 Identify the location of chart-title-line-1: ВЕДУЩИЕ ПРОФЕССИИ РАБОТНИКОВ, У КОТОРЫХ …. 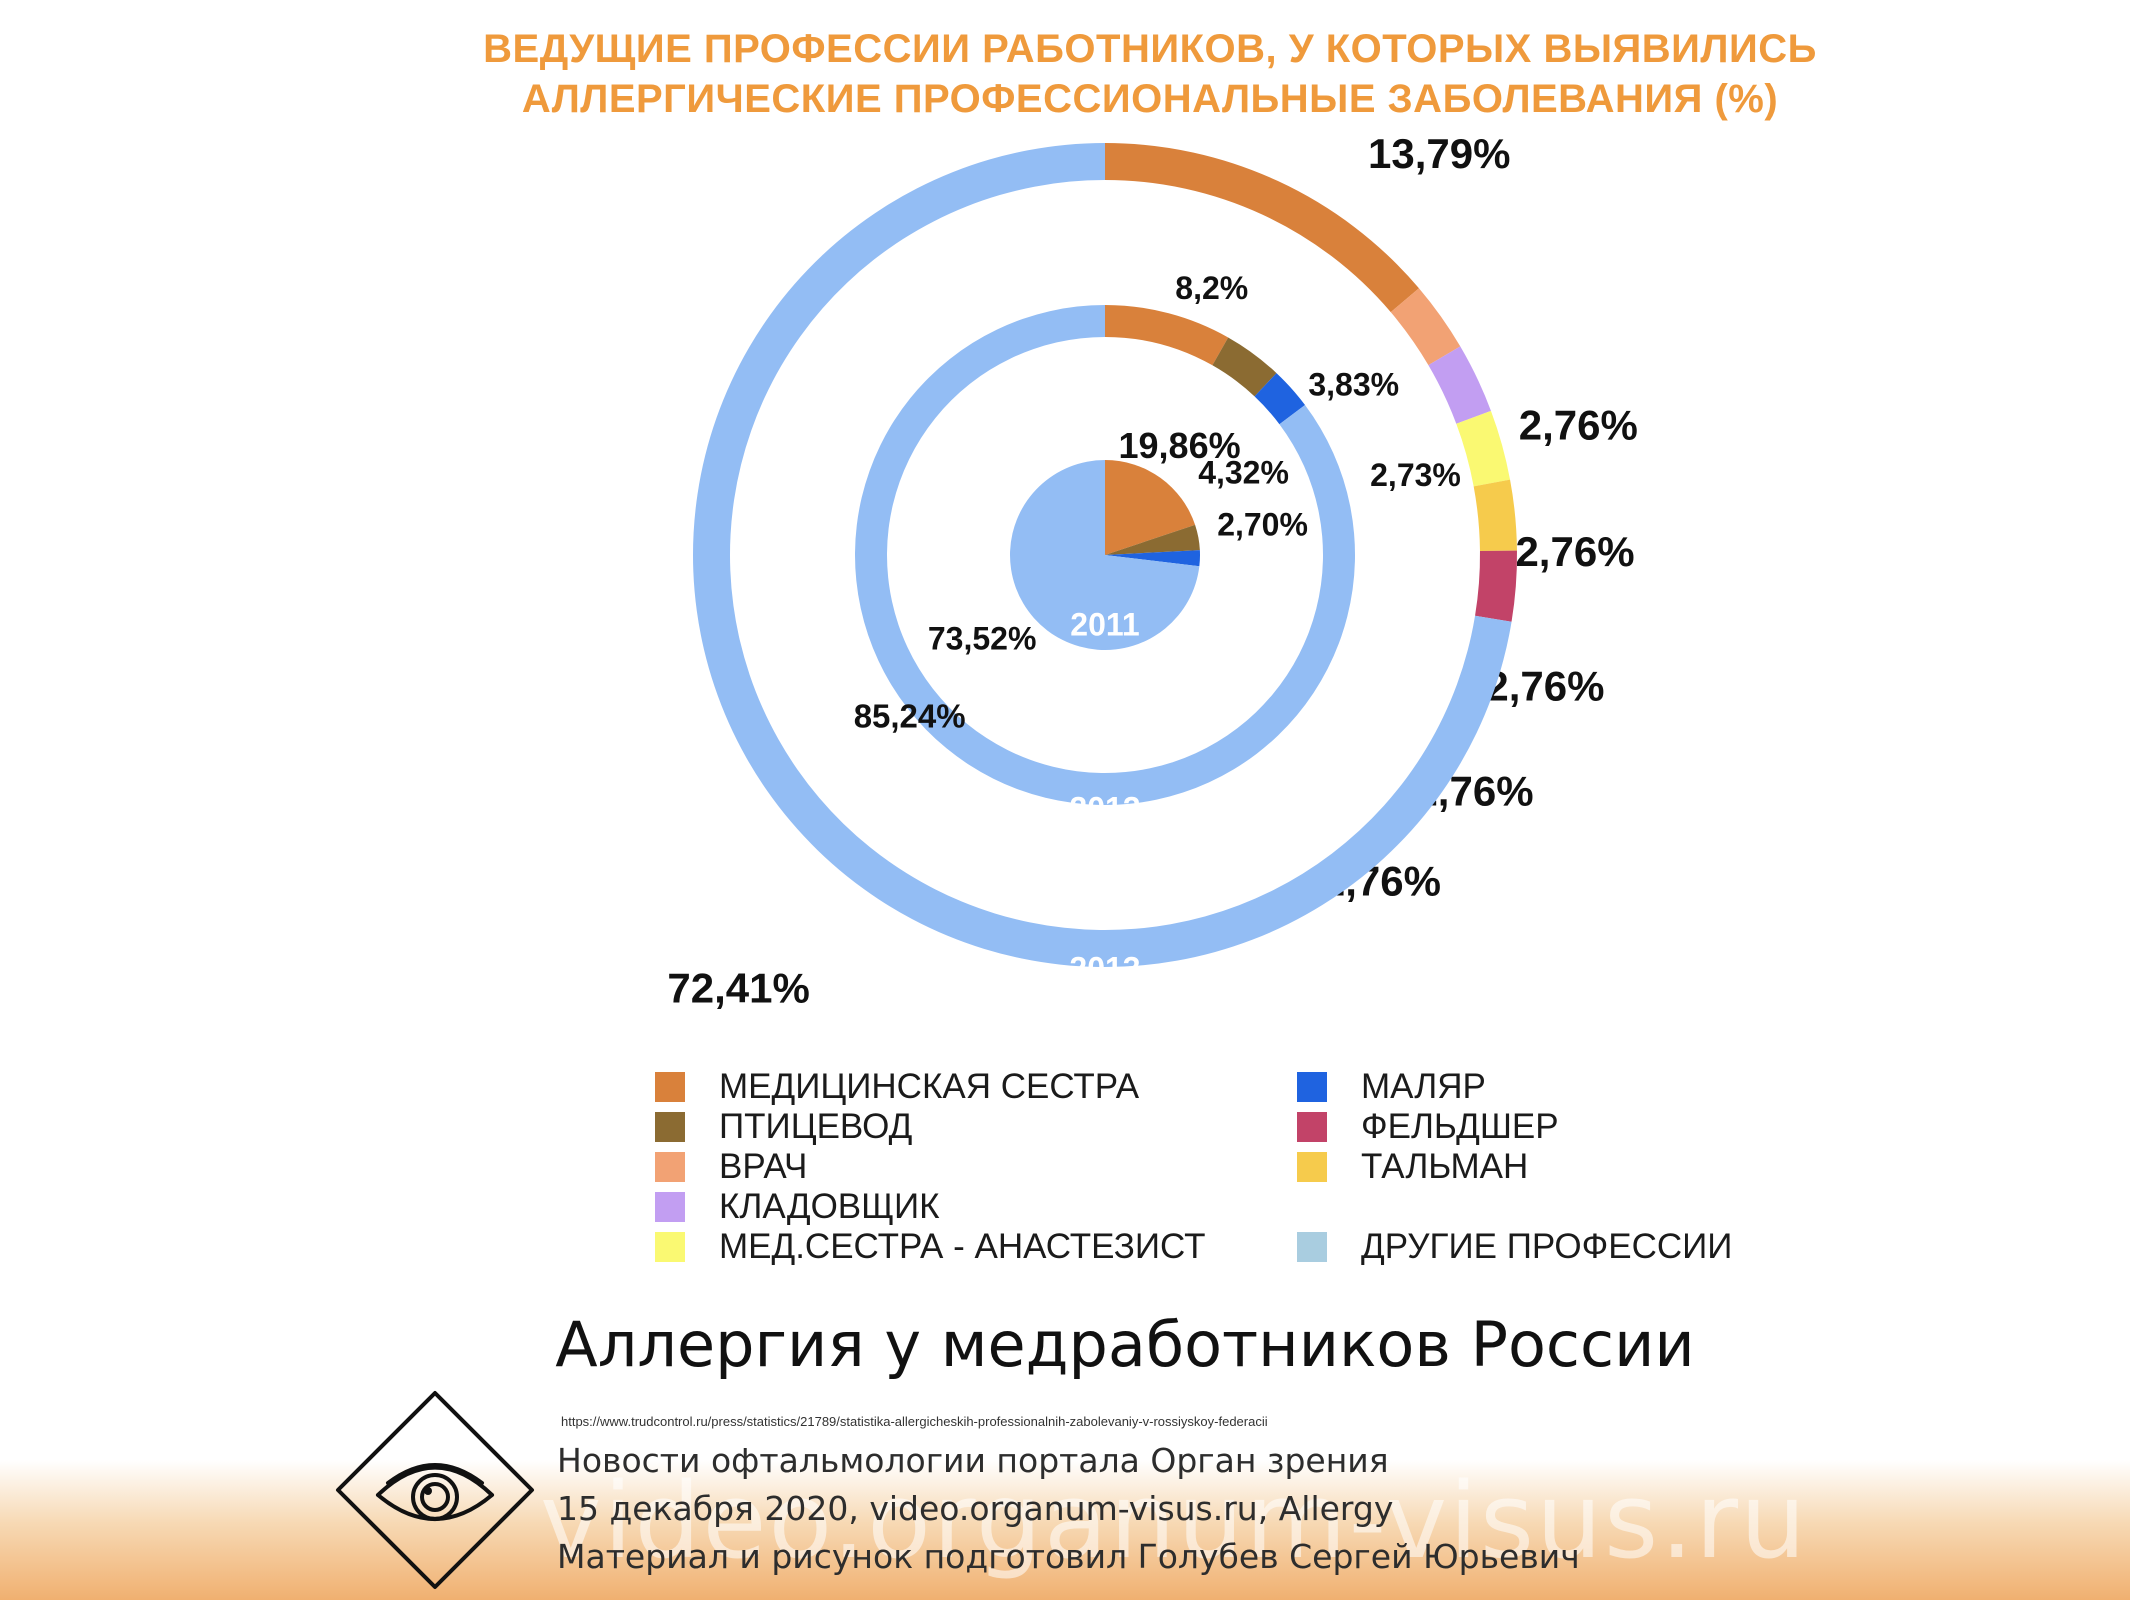
(1150, 49).